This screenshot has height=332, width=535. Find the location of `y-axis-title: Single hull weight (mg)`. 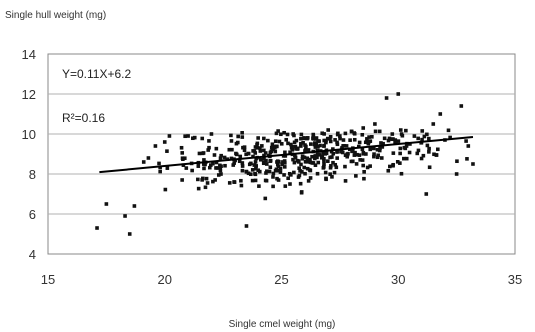

y-axis-title: Single hull weight (mg) is located at coordinates (55, 15).